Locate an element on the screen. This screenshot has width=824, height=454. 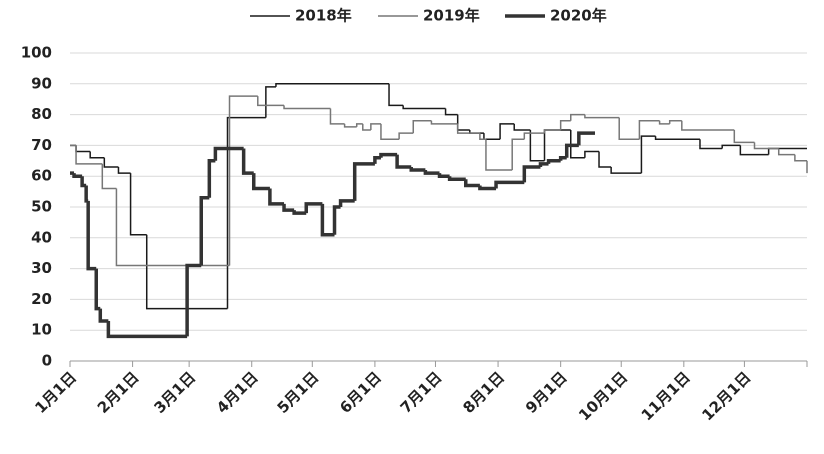
legend-label: 2018年 is located at coordinates (323, 16).